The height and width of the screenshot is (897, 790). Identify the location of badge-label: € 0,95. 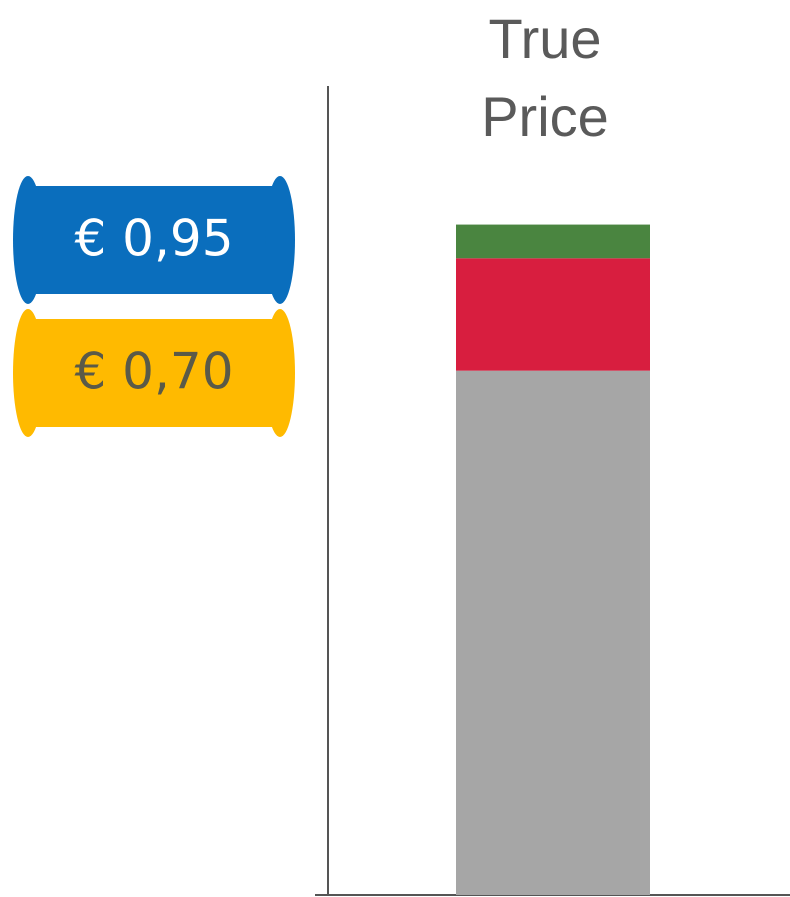
(153, 239).